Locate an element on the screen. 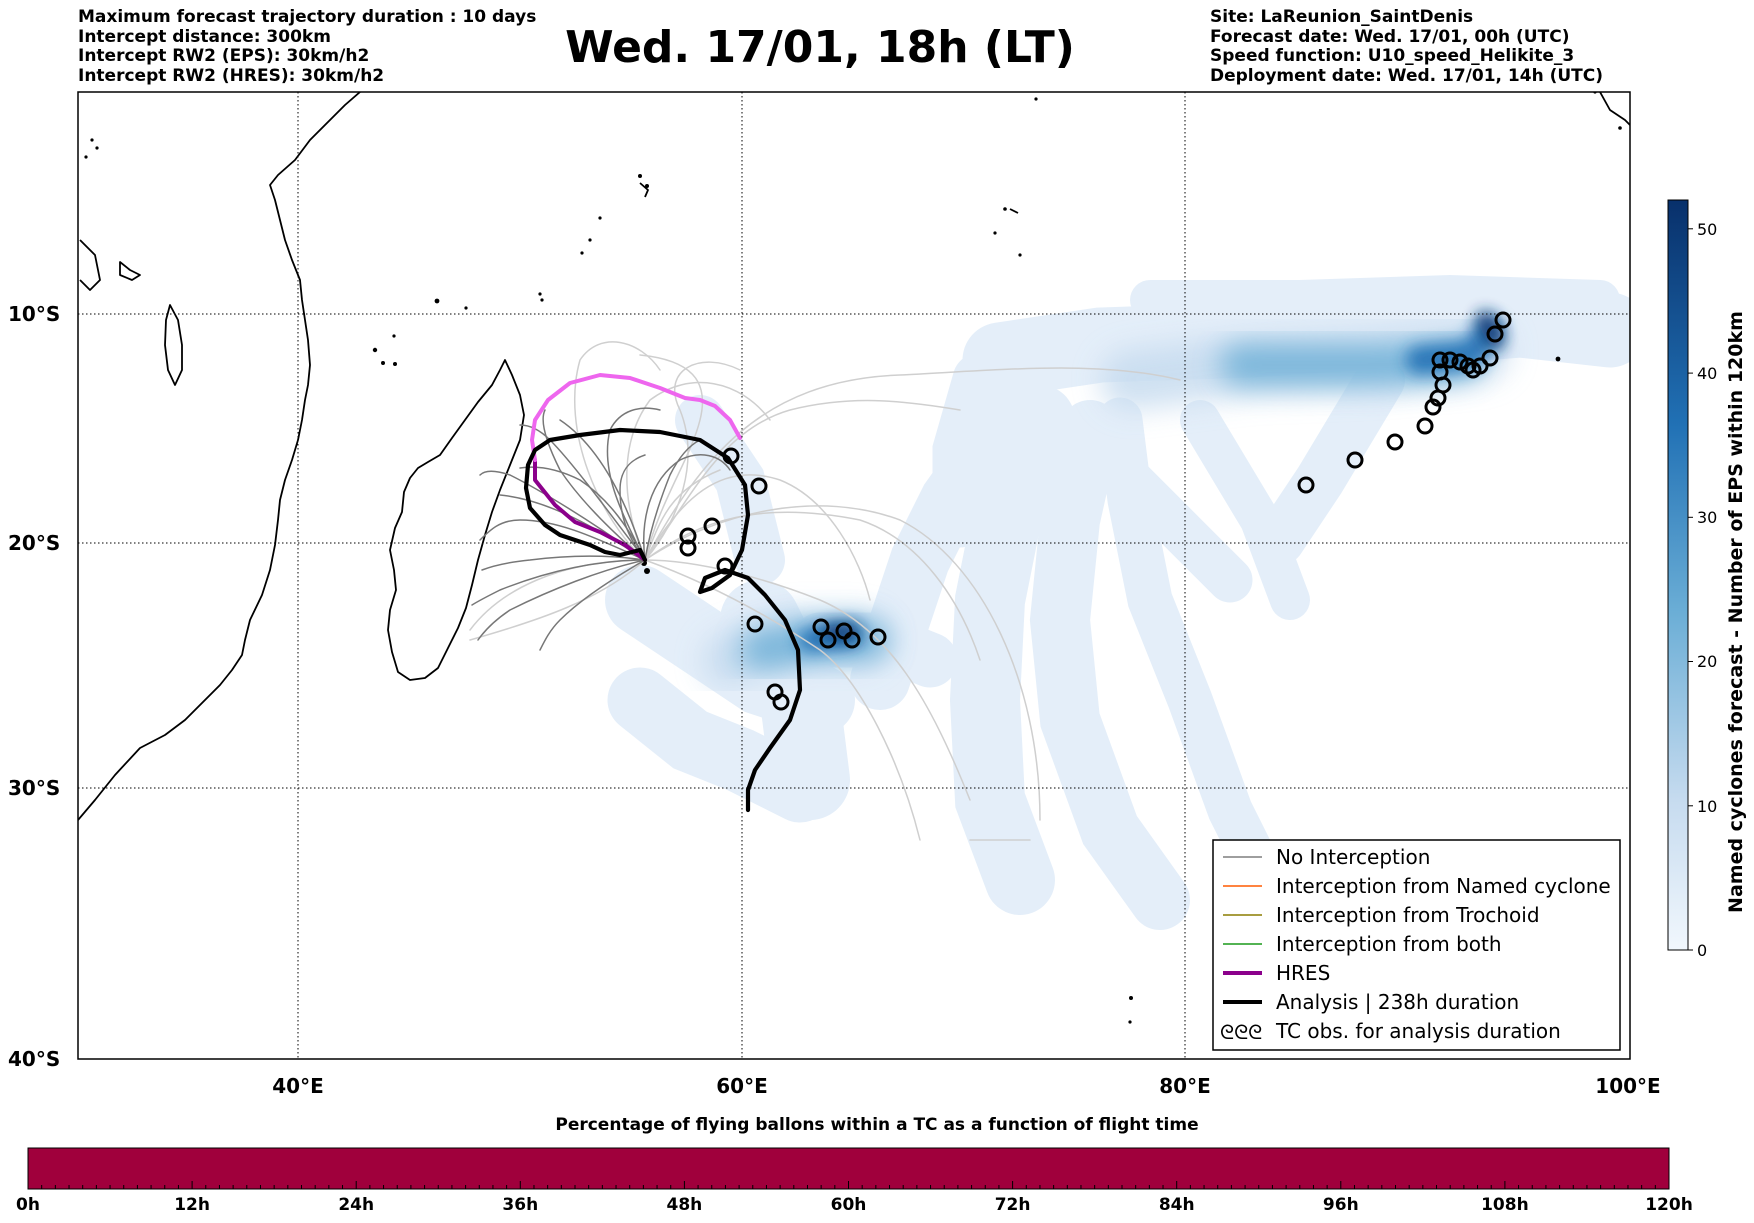 This screenshot has width=1754, height=1223. flight-time-label: 108h is located at coordinates (1505, 1205).